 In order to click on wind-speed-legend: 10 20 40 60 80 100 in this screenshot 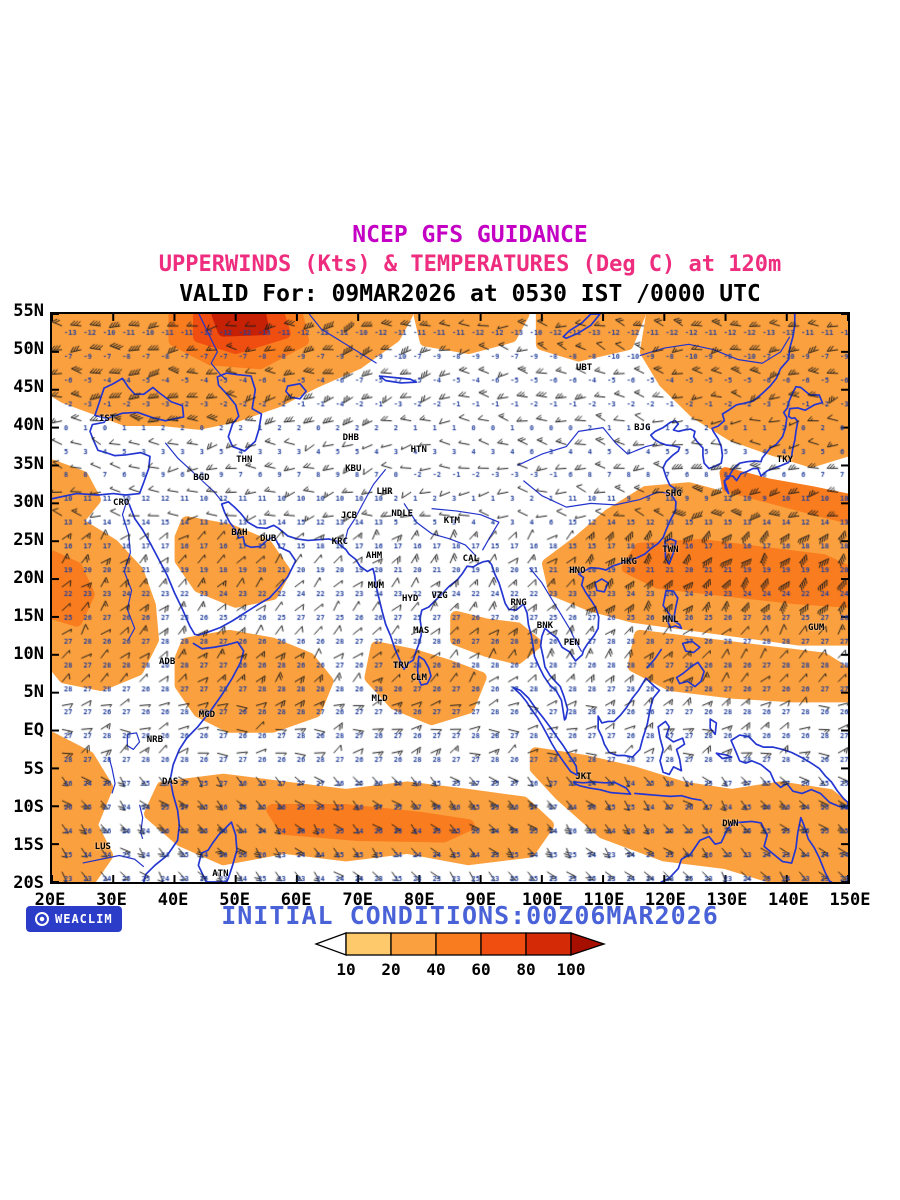, I will do `click(470, 956)`.